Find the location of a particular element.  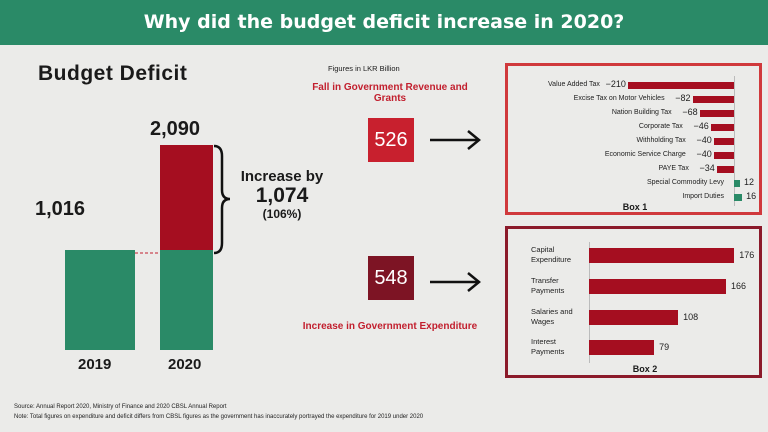

year-2020: 2020 is located at coordinates (185, 364).